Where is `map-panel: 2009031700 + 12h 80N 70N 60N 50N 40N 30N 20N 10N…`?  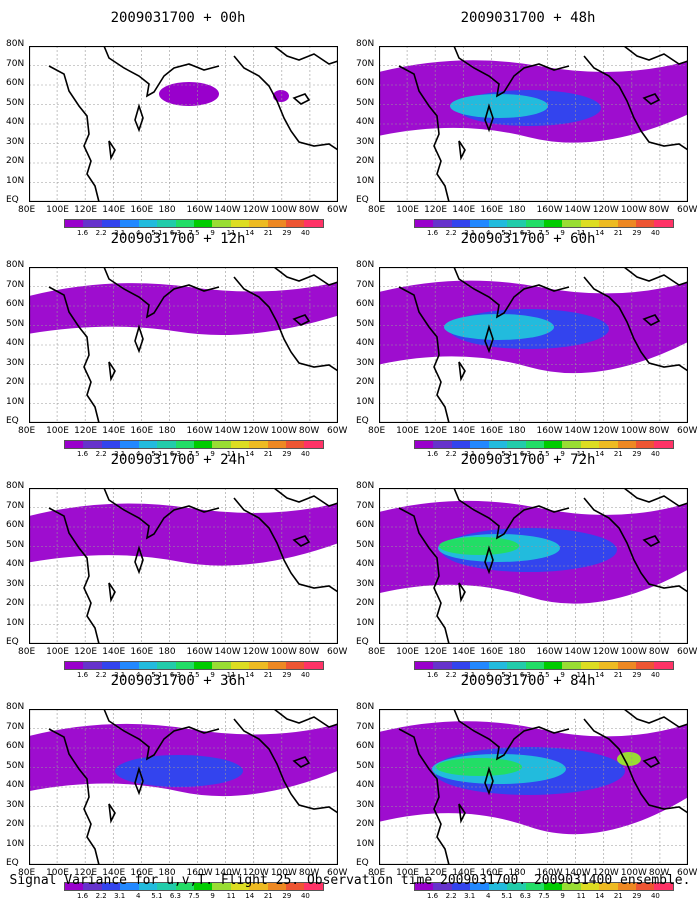
map-panel: 2009031700 + 12h 80N 70N 60N 50N 40N 30N 20N 10N… is located at coordinates (177, 342).